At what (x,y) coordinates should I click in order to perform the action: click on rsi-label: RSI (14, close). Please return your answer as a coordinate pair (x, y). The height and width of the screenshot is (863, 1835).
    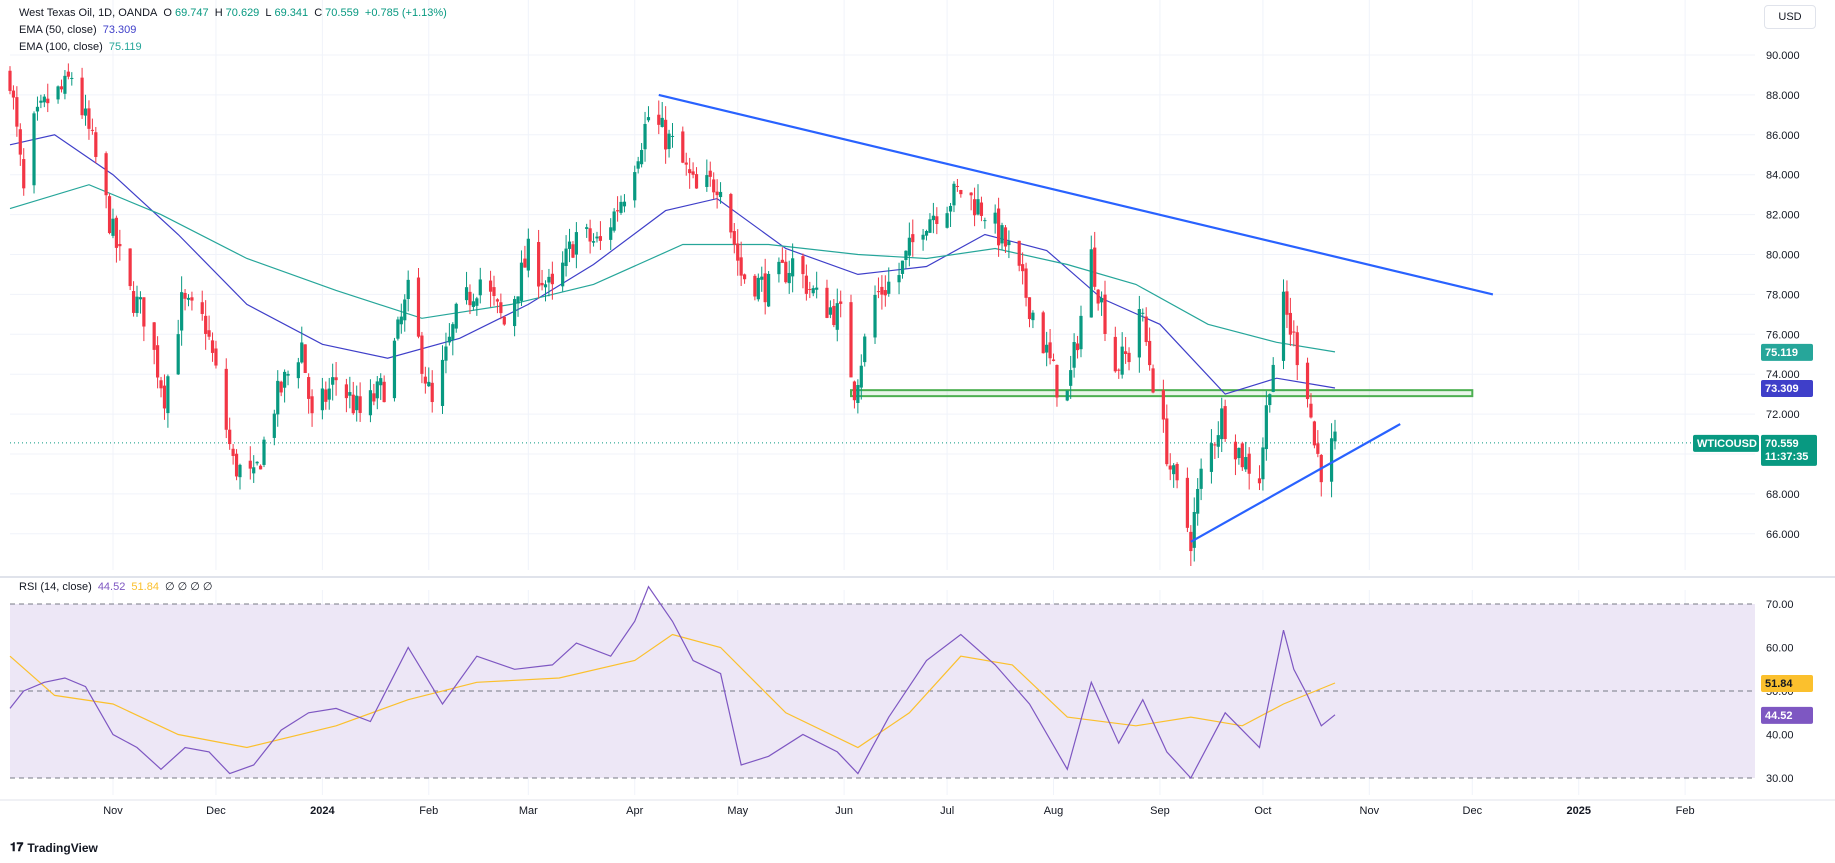
    Looking at the image, I should click on (55, 587).